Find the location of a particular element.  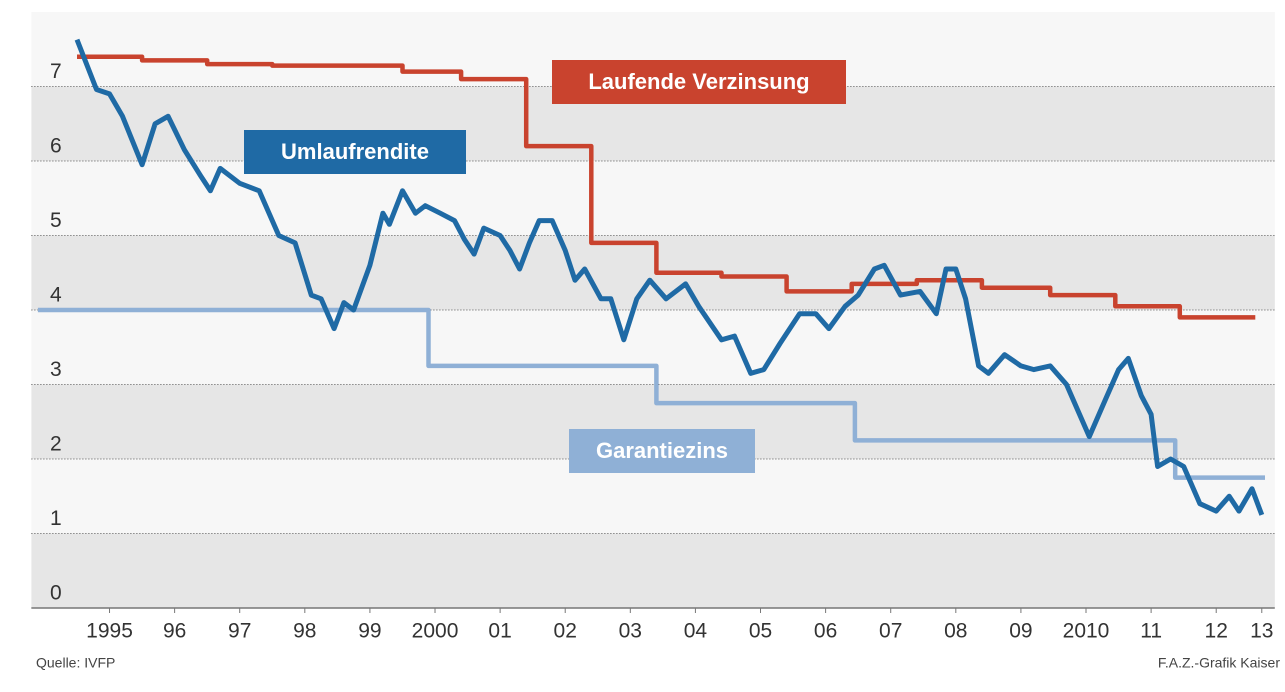

source-note: Quelle: IVFP is located at coordinates (75, 663).